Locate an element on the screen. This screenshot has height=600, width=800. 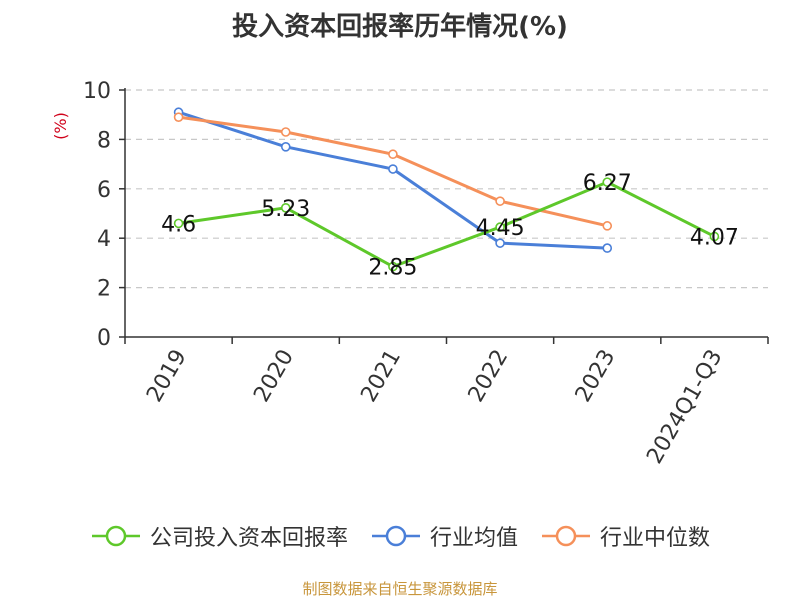
x-tick-label: 2019 is located at coordinates (167, 376).